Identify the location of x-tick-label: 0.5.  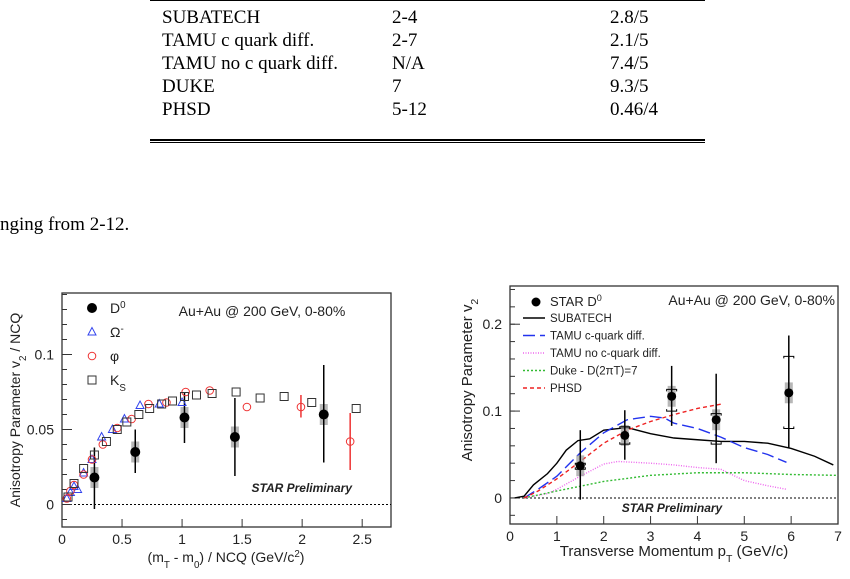
(122, 539).